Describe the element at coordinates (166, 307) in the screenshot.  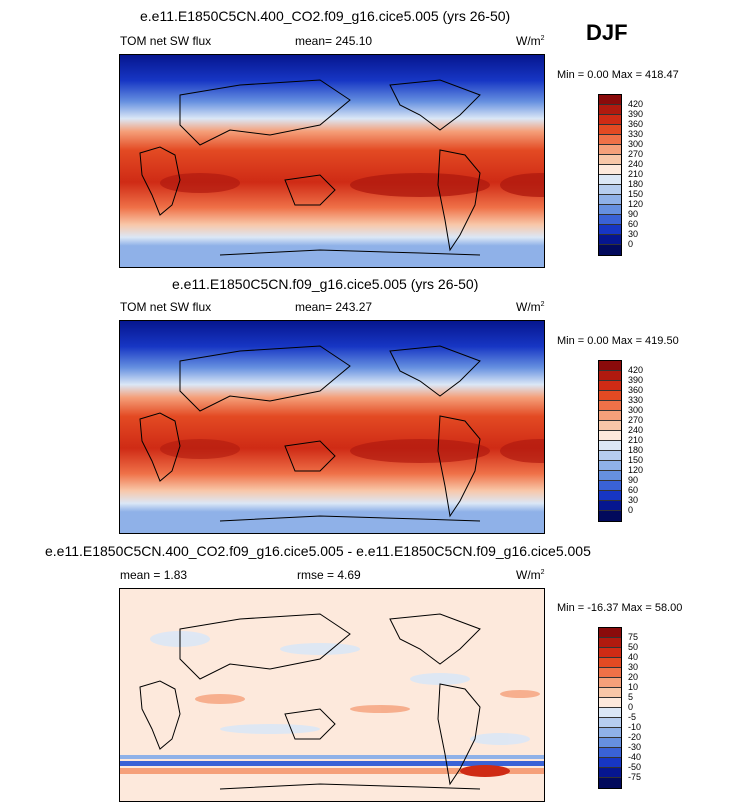
I see `panel2-variable-label: TOM net SW flux` at that location.